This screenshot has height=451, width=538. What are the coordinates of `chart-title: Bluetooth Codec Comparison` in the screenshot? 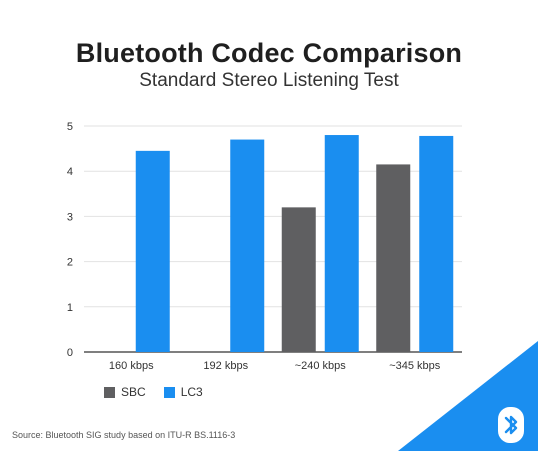 It's located at (269, 53).